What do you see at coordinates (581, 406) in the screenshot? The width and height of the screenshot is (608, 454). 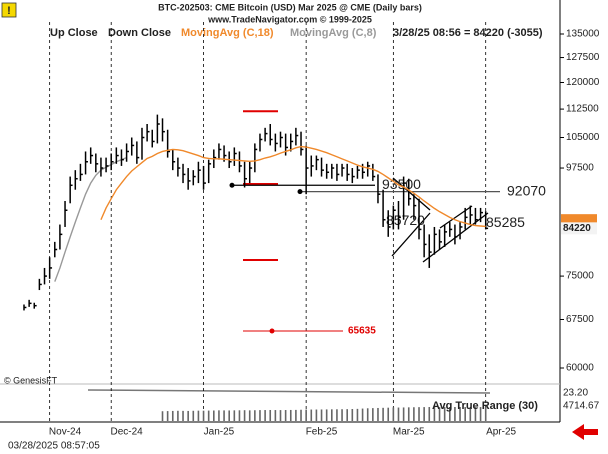 I see `atr-value-label: 4714.67` at bounding box center [581, 406].